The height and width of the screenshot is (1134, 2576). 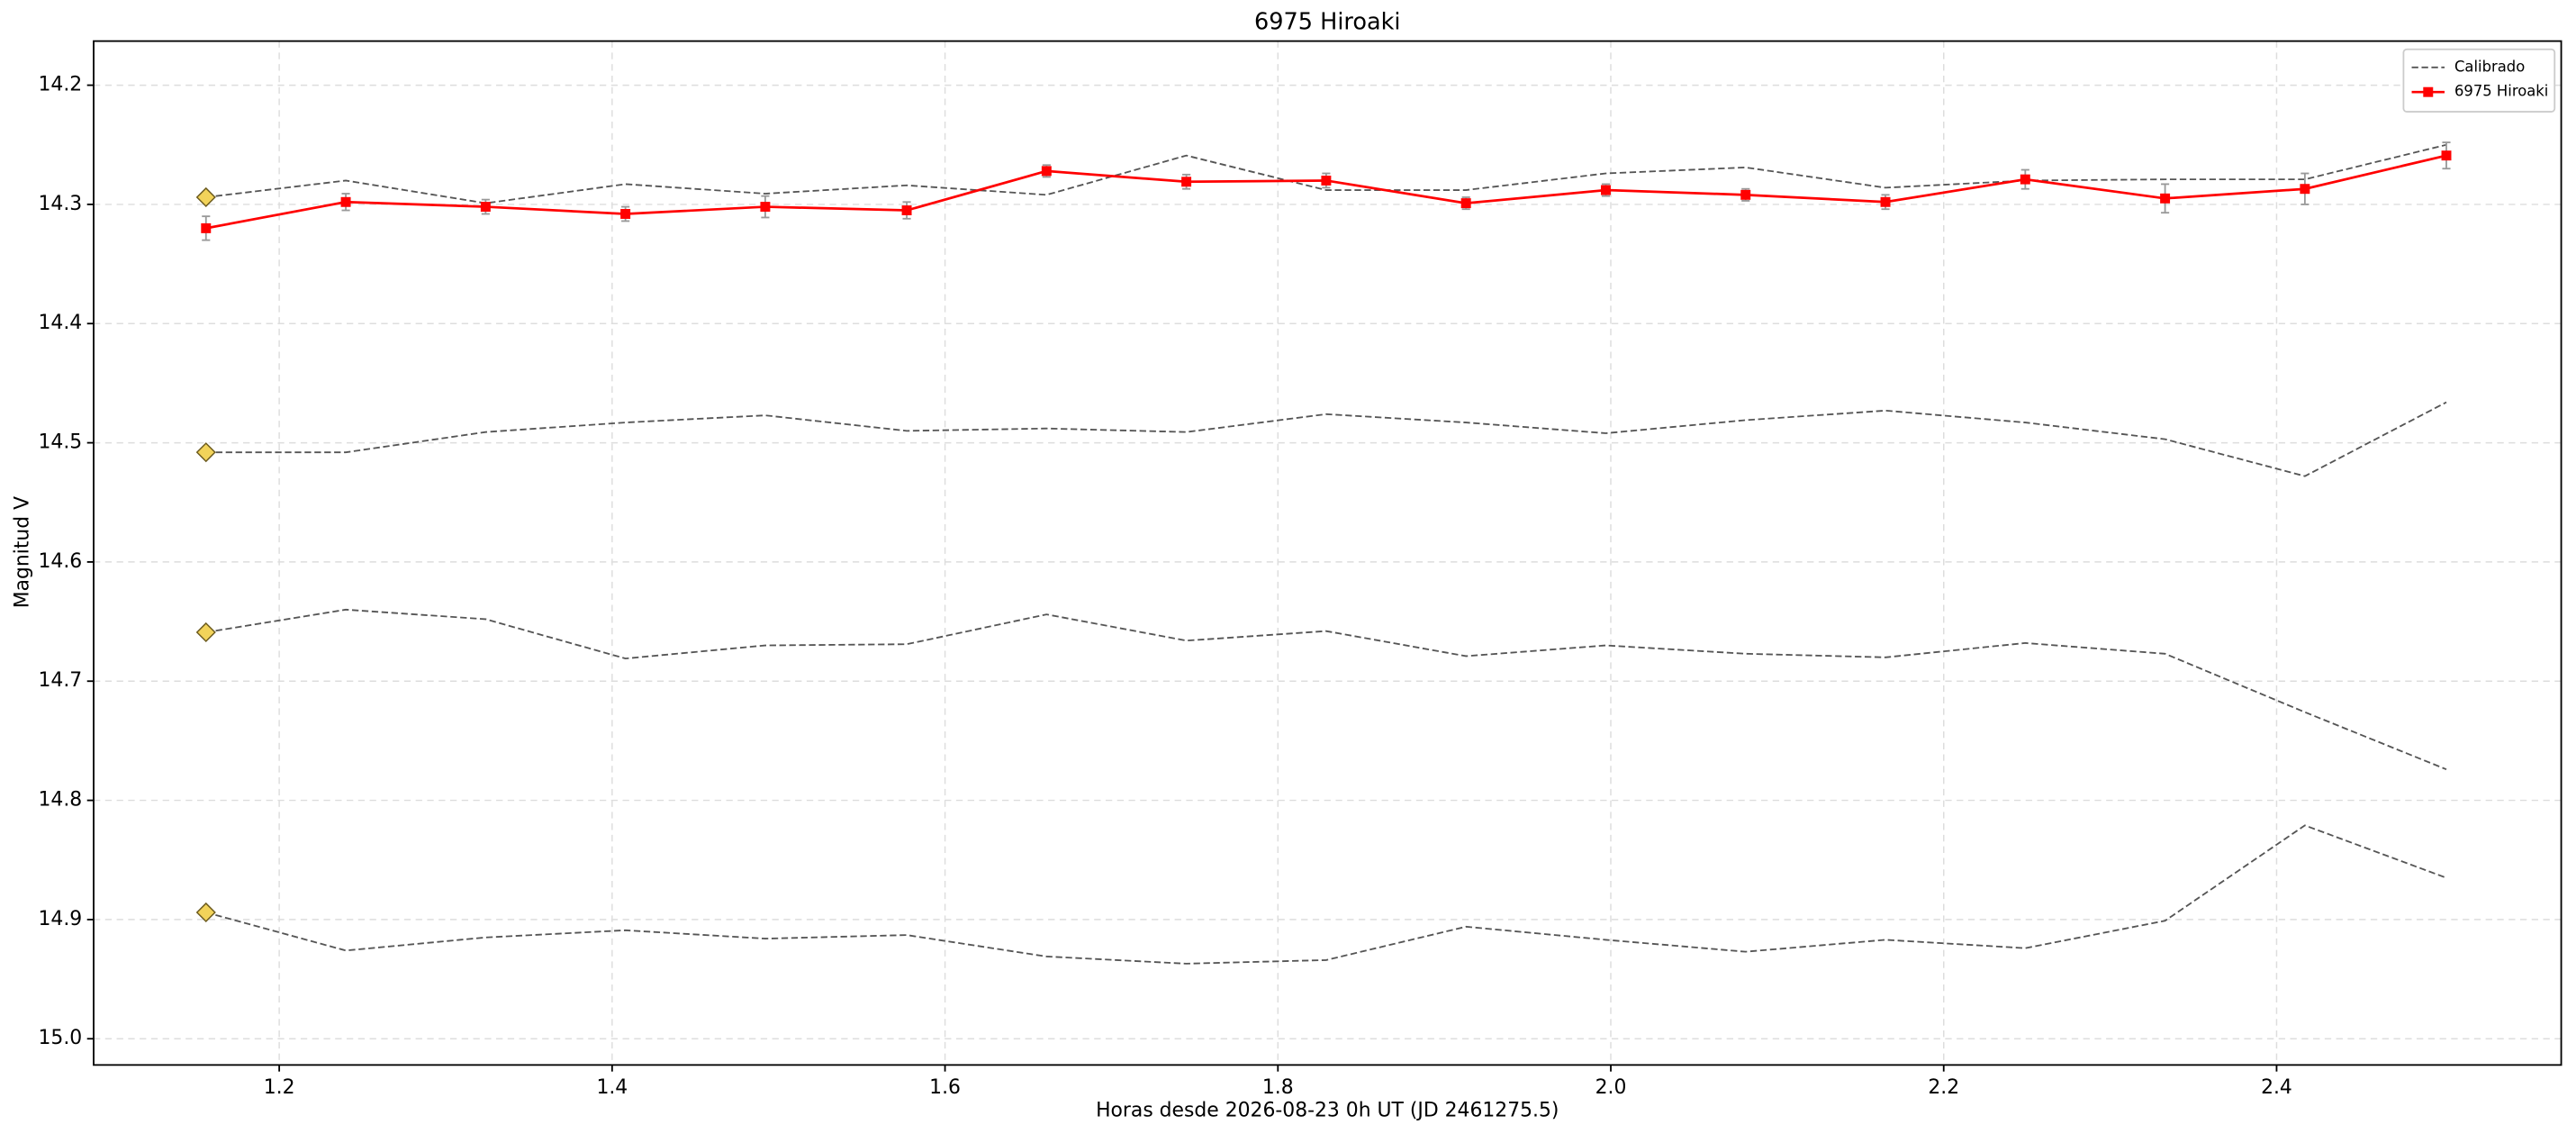 I want to click on y-tick-label: 14.4, so click(x=61, y=323).